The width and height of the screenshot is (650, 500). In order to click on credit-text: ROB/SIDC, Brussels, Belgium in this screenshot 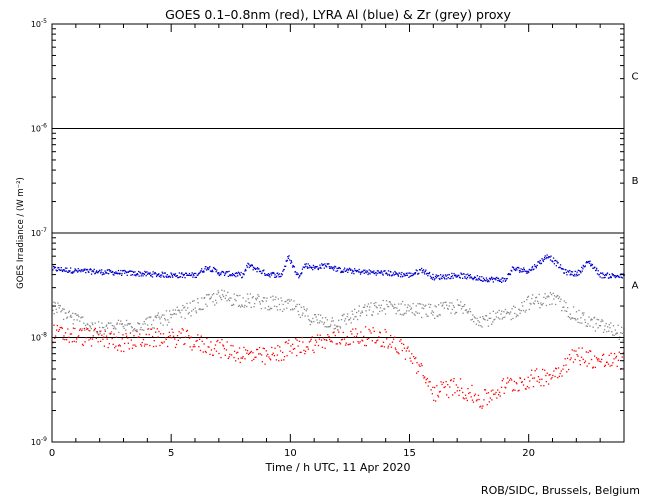, I will do `click(560, 490)`.